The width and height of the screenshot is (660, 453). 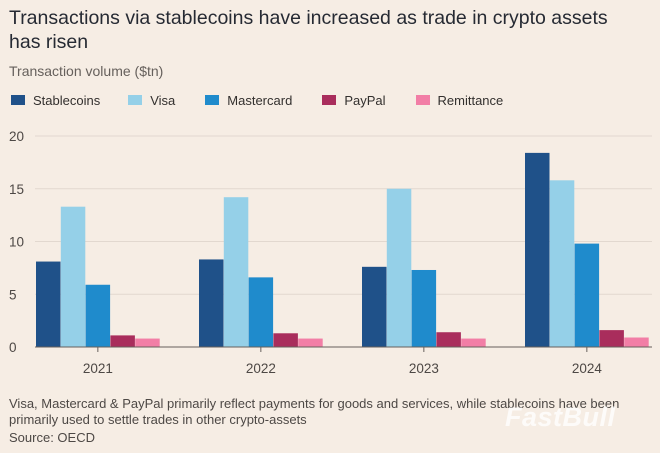 I want to click on bar-visa-2023, so click(x=399, y=267).